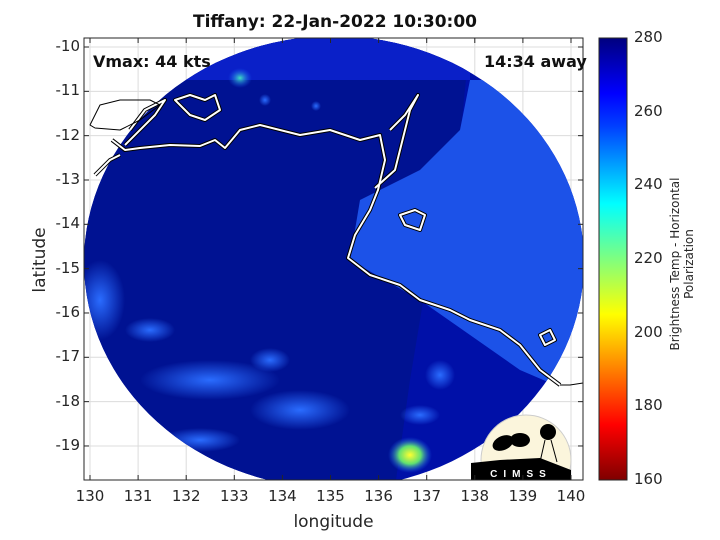 The width and height of the screenshot is (720, 540). I want to click on y-tick-label: -16, so click(68, 311).